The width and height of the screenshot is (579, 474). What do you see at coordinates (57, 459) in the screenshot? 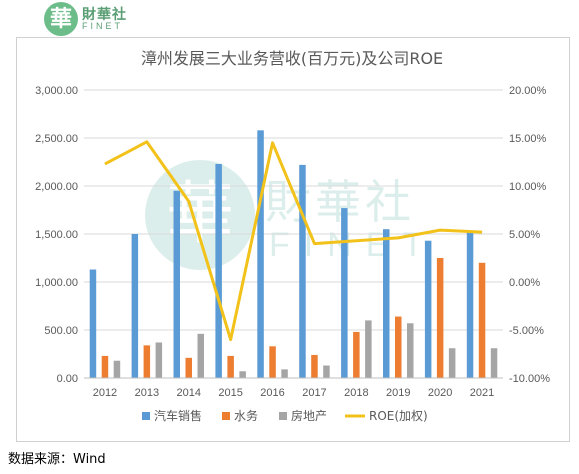
I see `source-note: 数据来源：Wind` at bounding box center [57, 459].